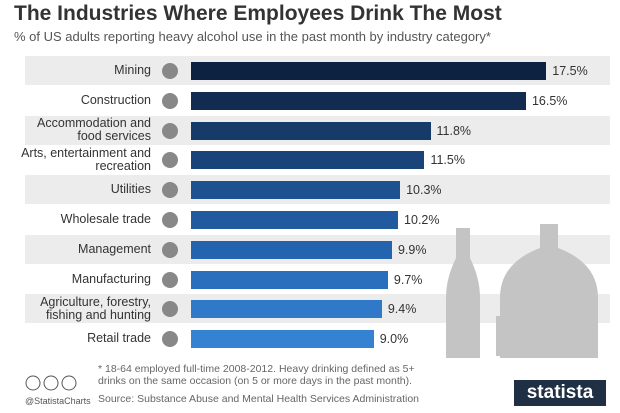  Describe the element at coordinates (522, 291) in the screenshot. I see `bottle-illustration` at that location.